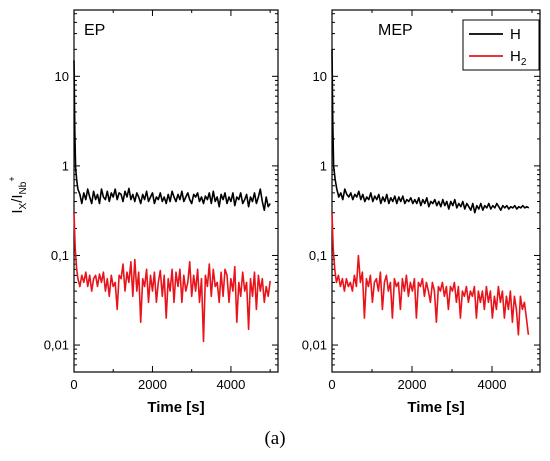  What do you see at coordinates (518, 58) in the screenshot?
I see `legend-label: H2` at bounding box center [518, 58].